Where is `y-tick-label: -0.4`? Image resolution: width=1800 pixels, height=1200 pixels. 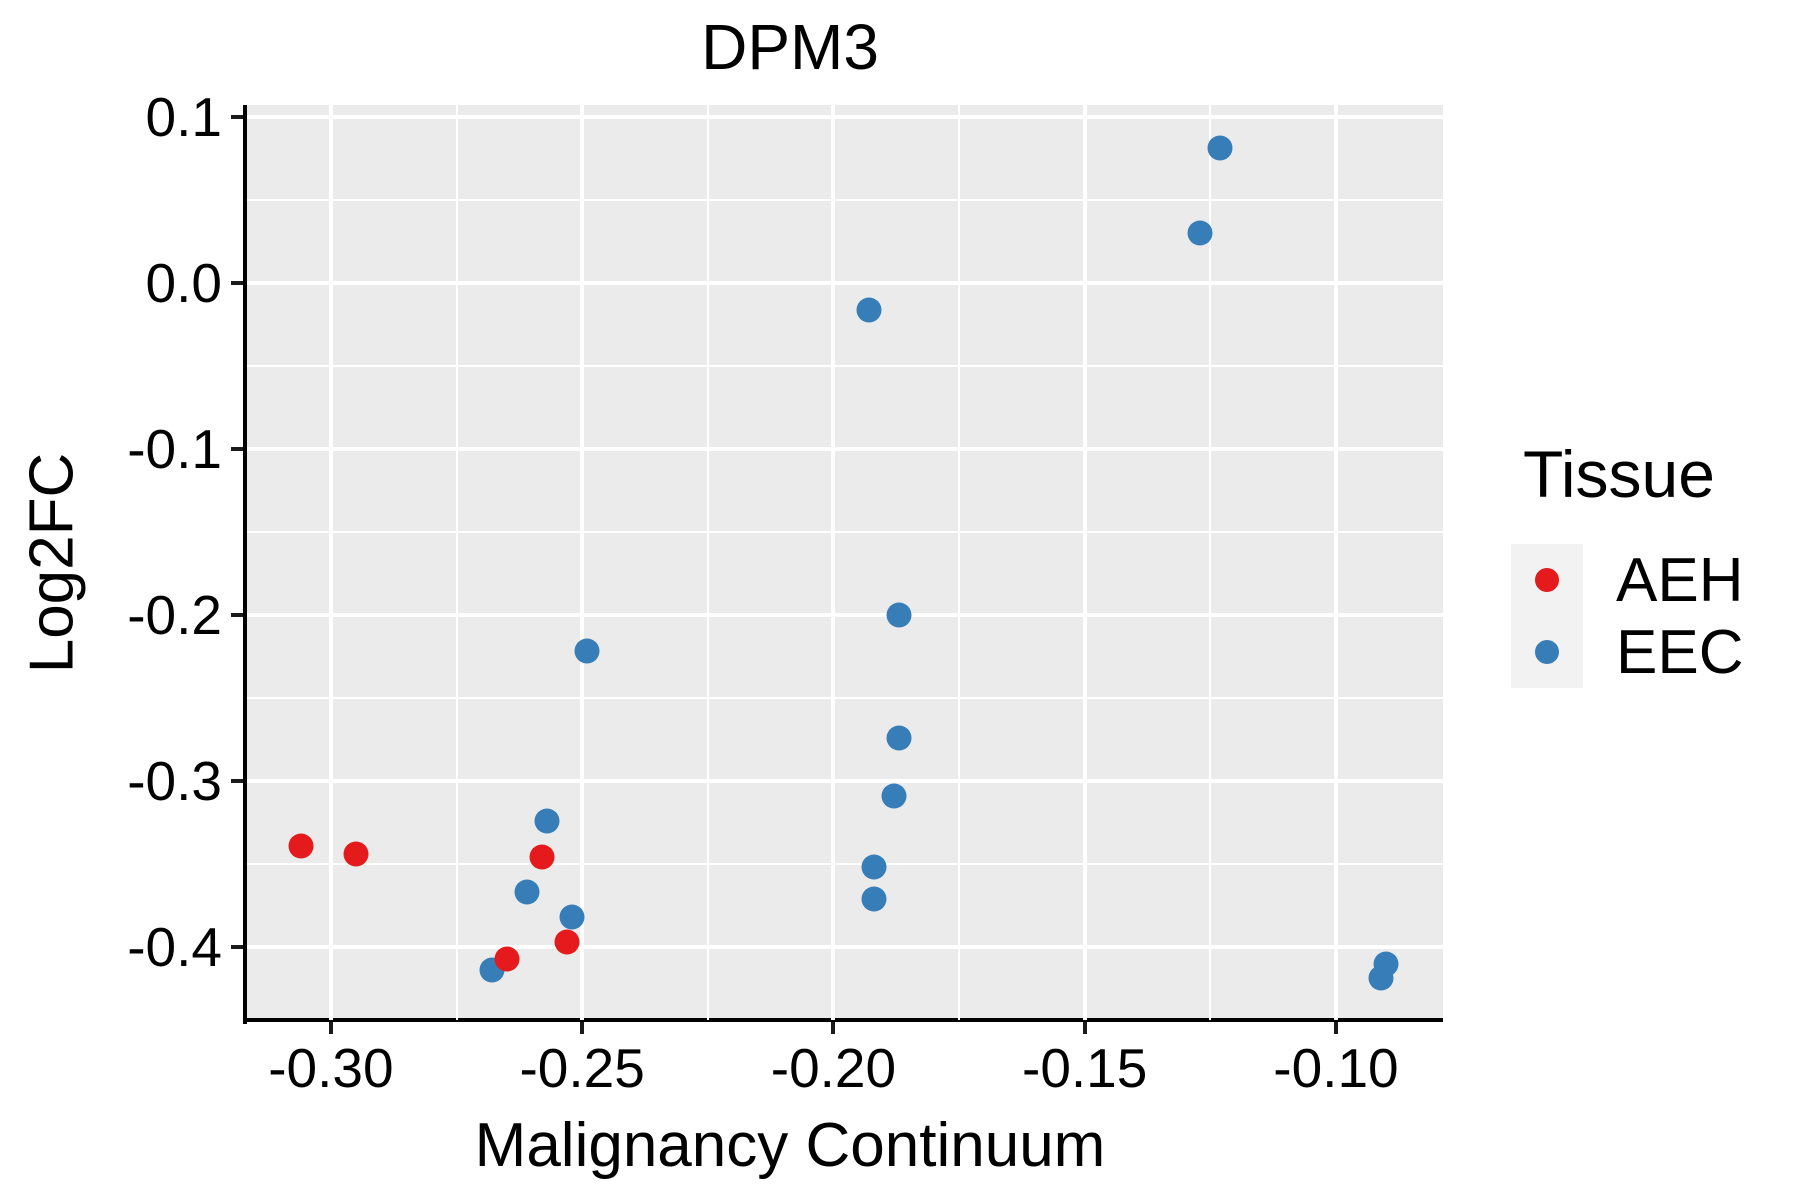 y-tick-label: -0.4 is located at coordinates (174, 946).